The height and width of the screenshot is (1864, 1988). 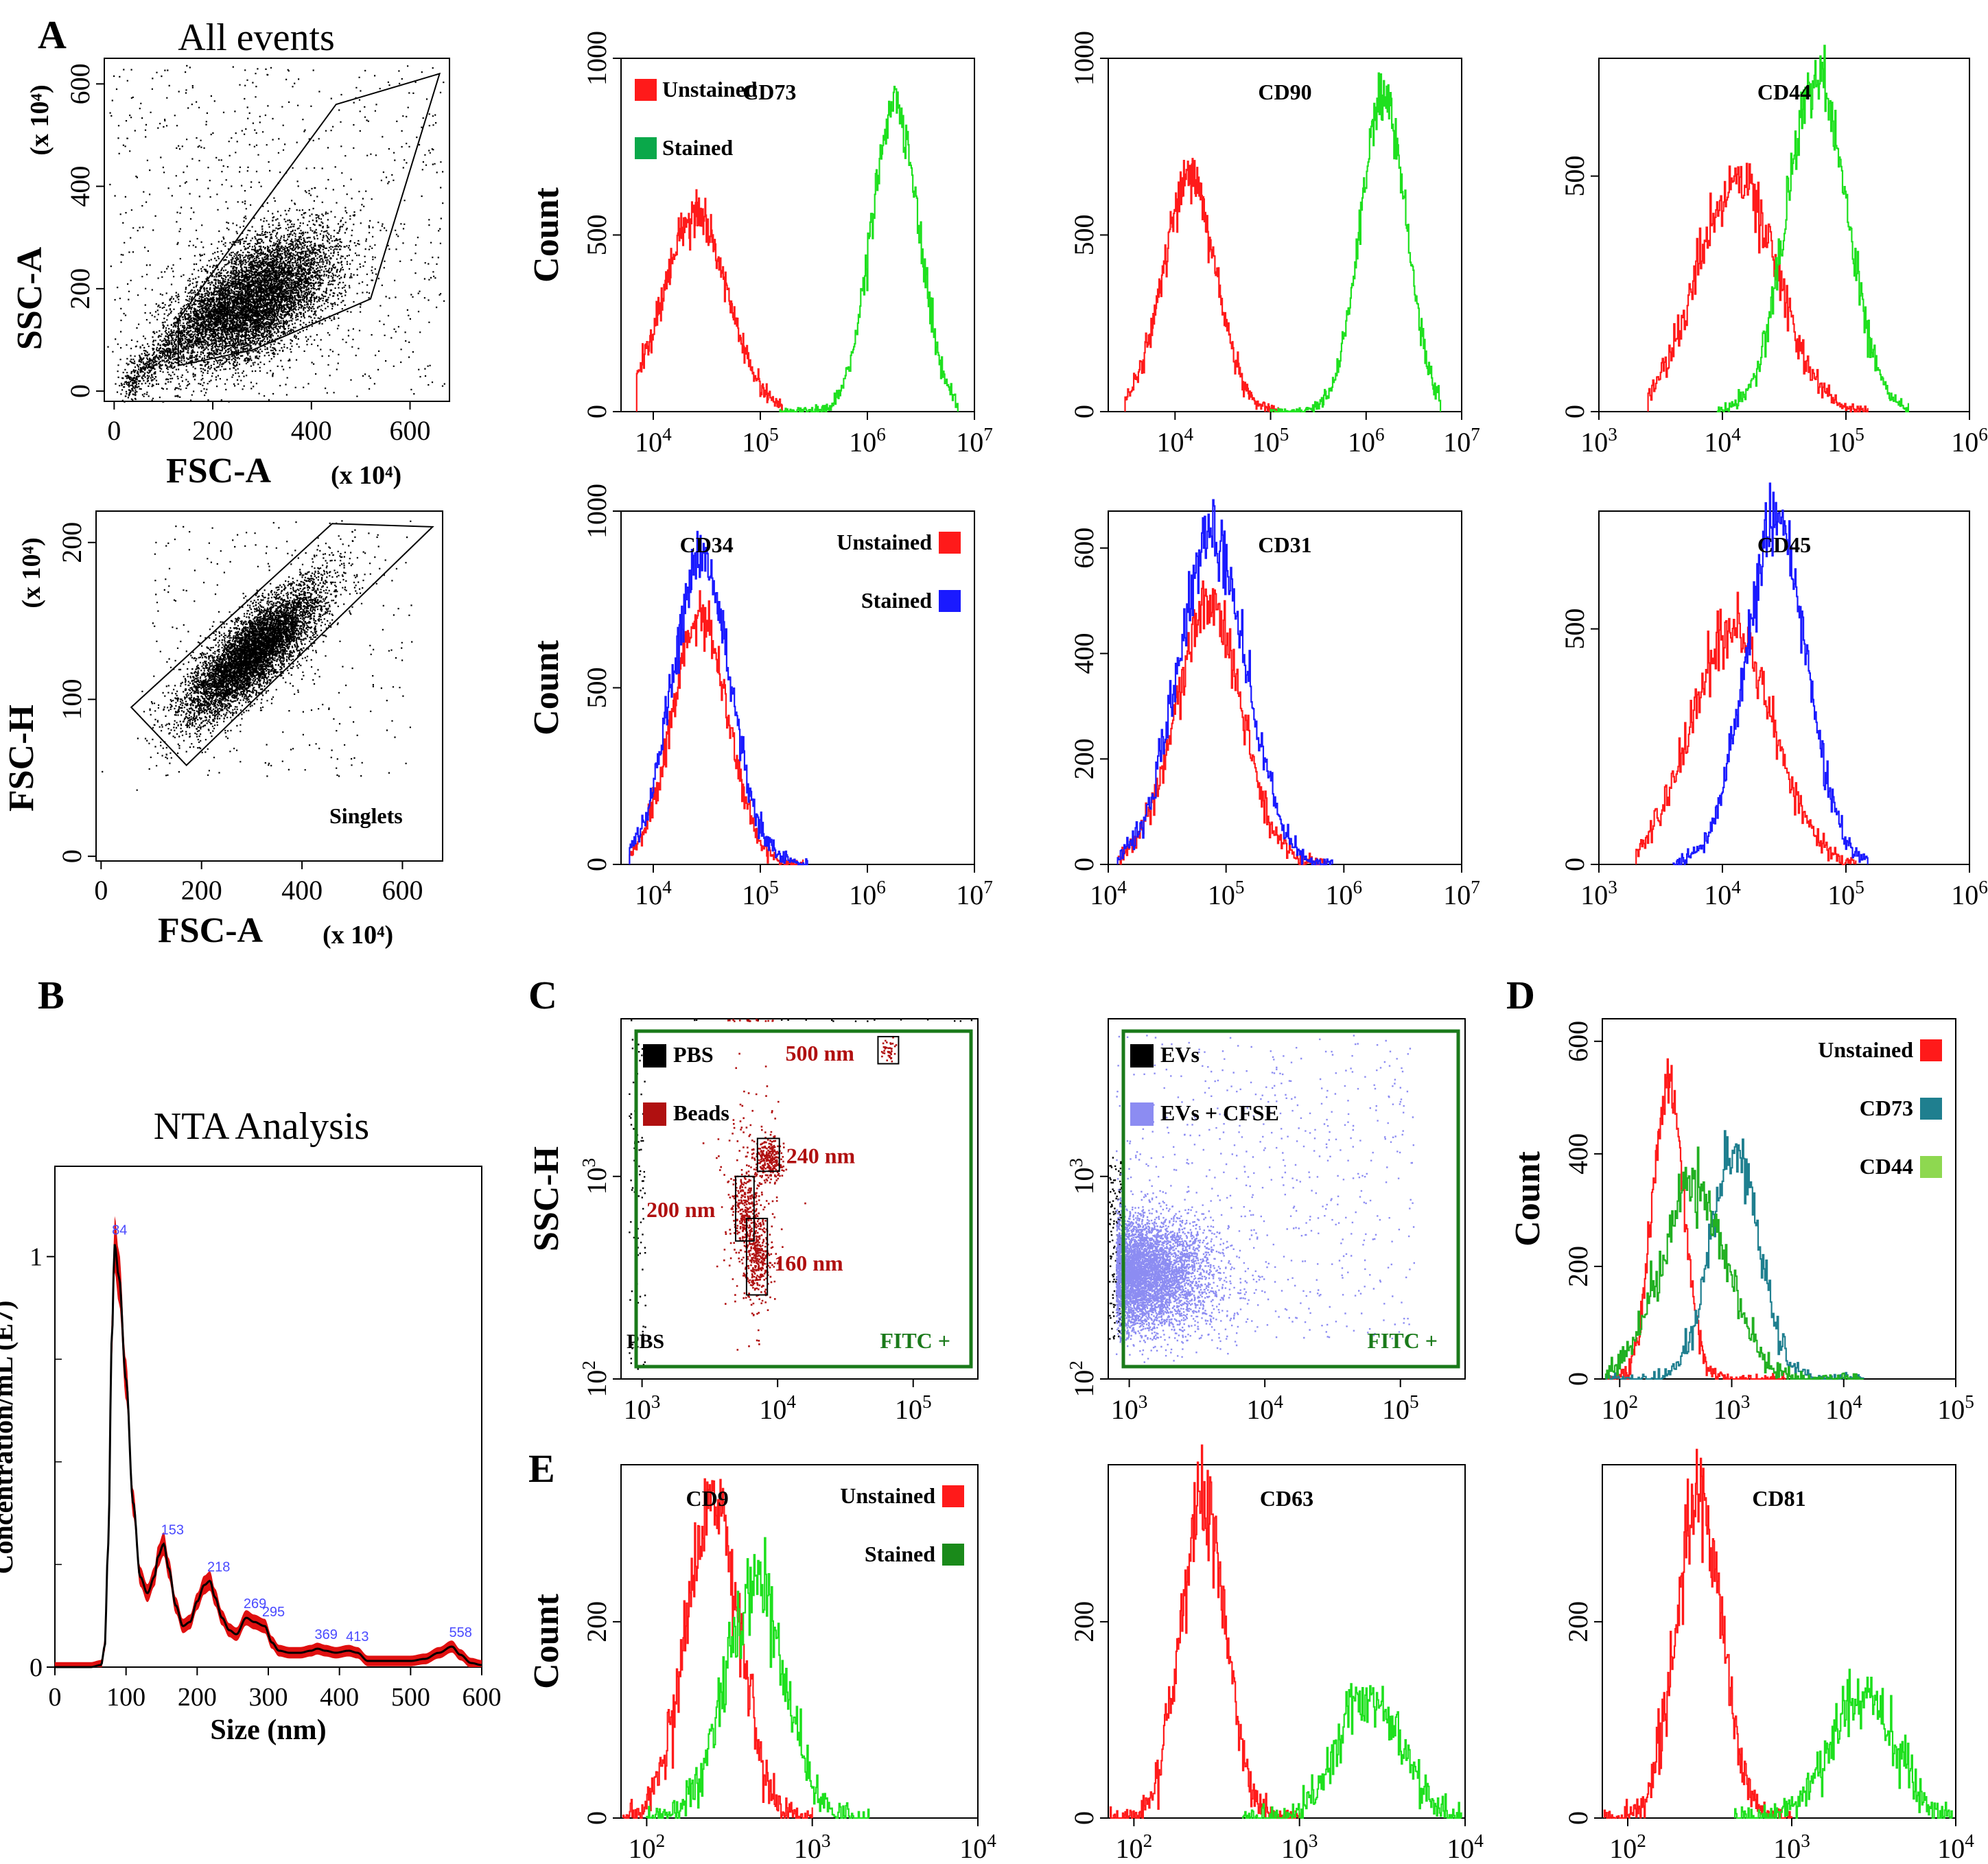 I want to click on E3-xtick-exp: 3, so click(x=1805, y=1840).